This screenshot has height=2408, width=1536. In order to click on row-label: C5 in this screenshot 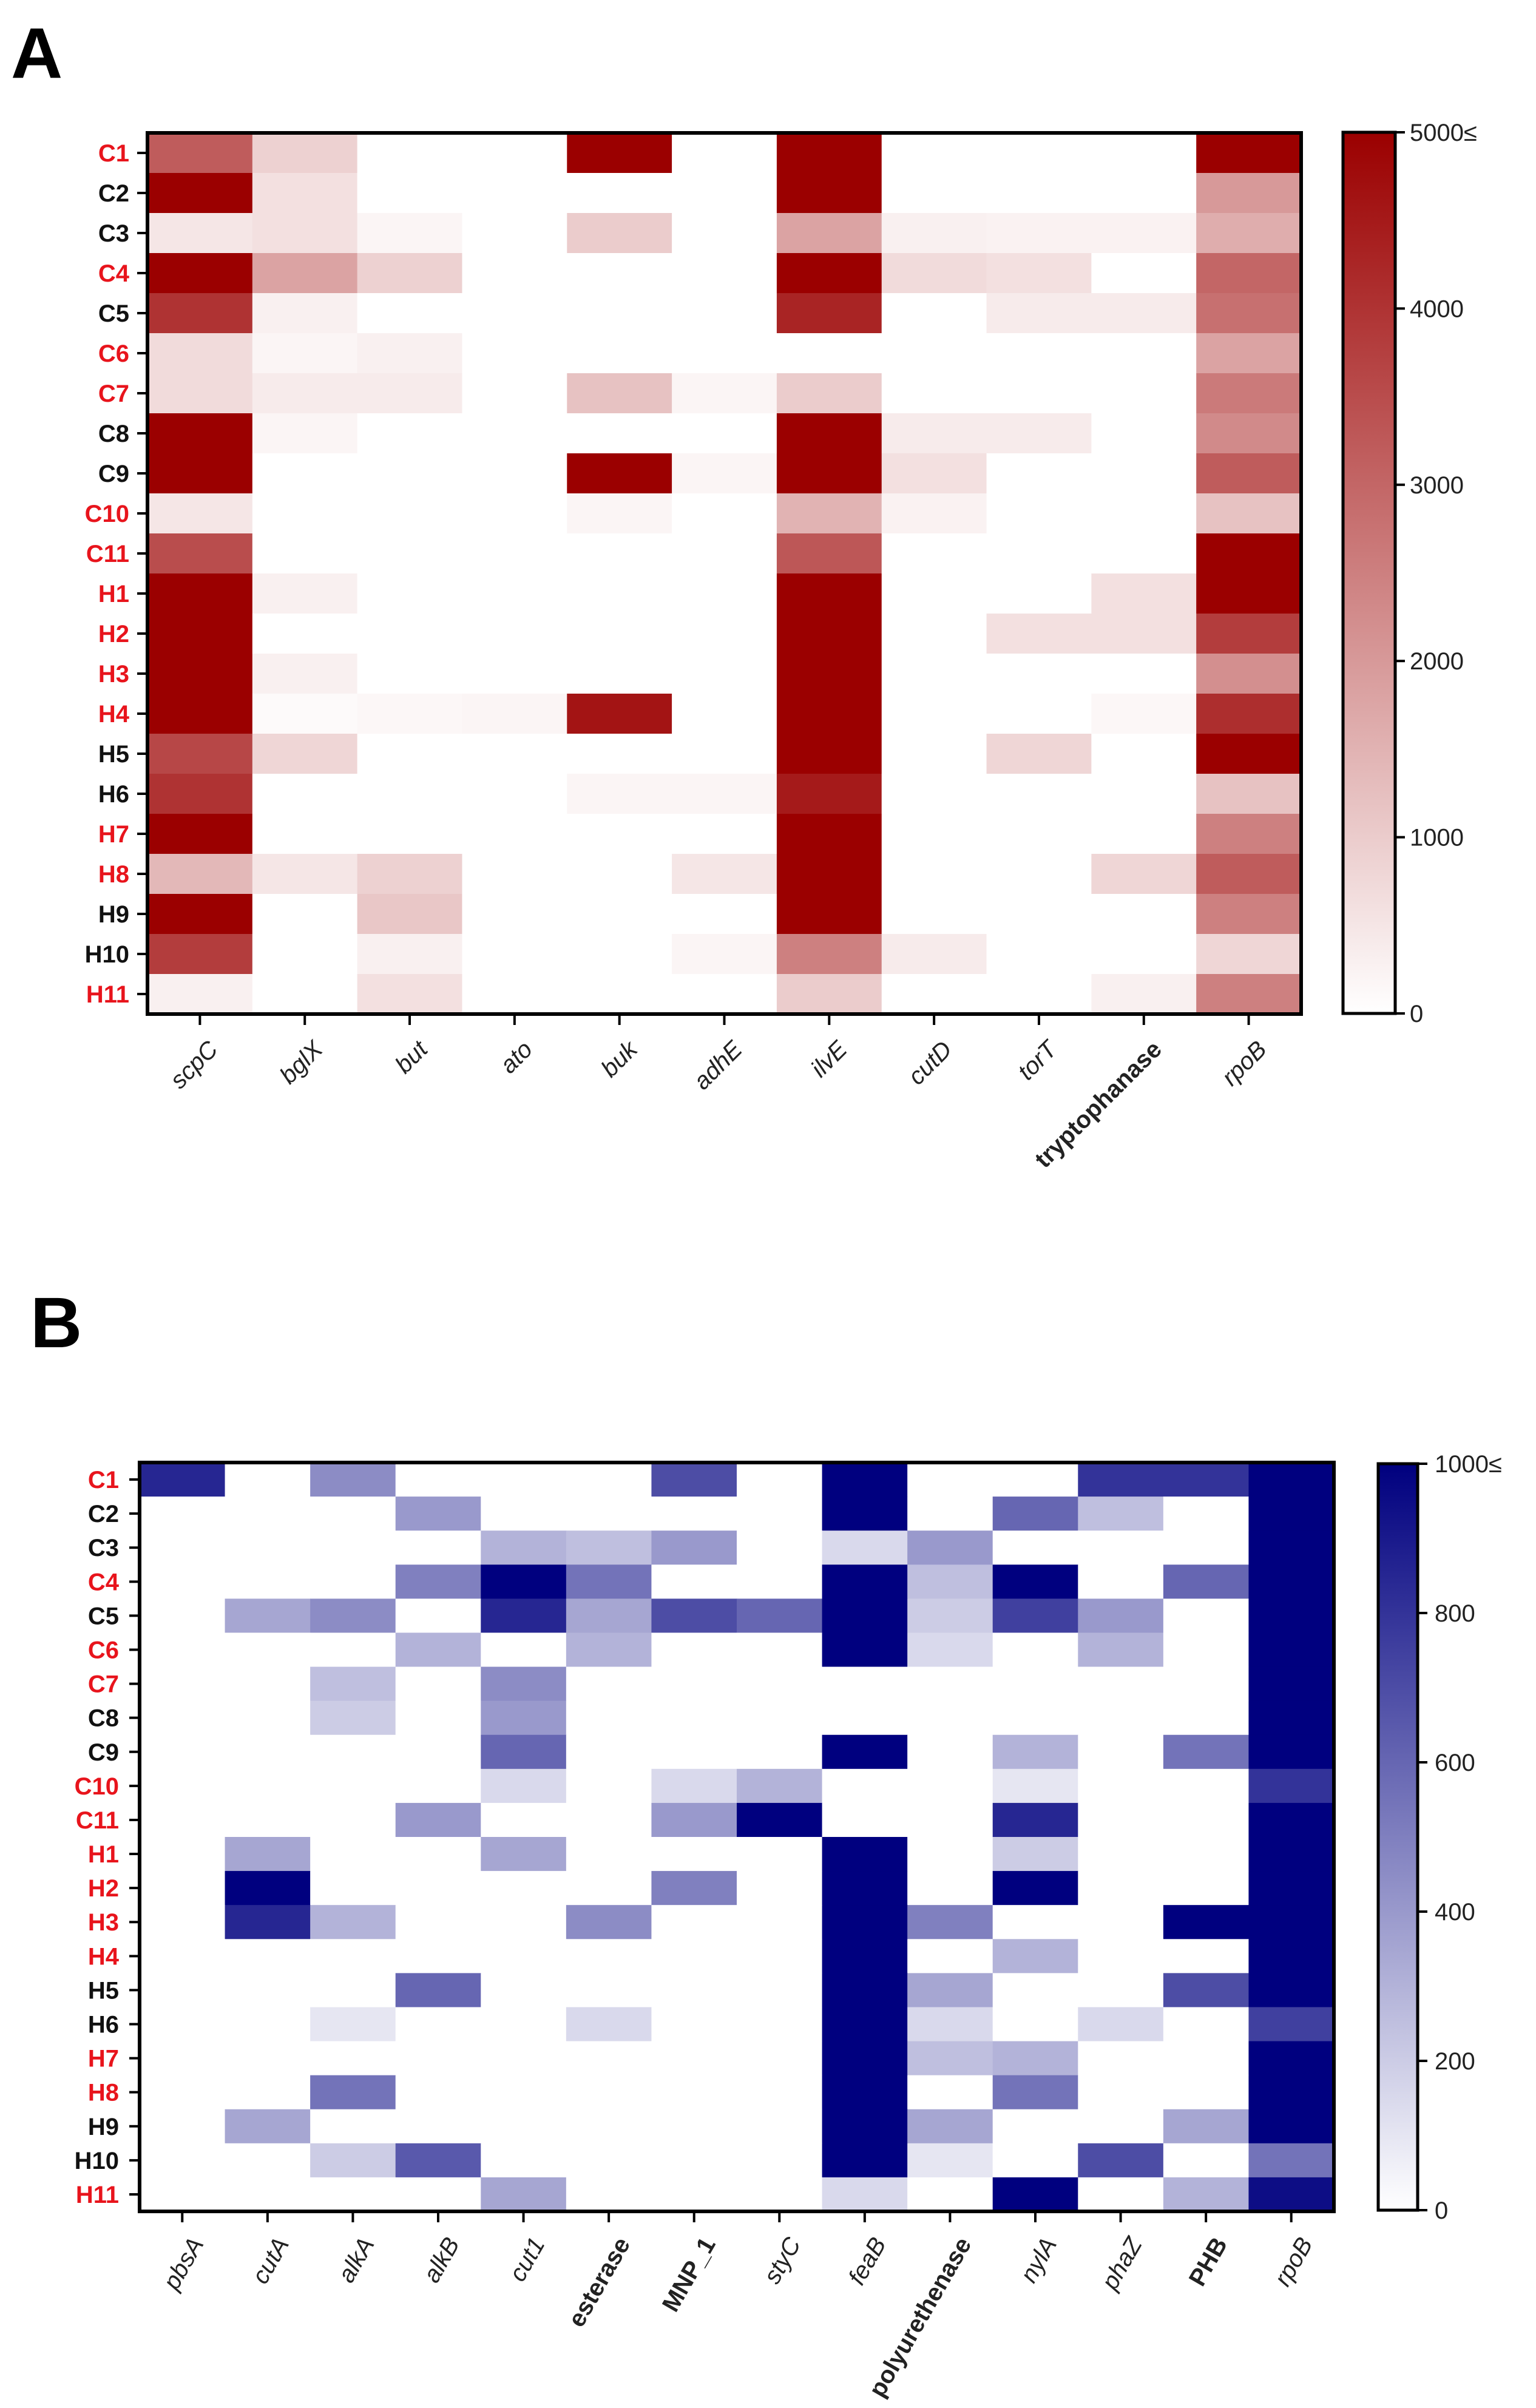, I will do `click(113, 313)`.